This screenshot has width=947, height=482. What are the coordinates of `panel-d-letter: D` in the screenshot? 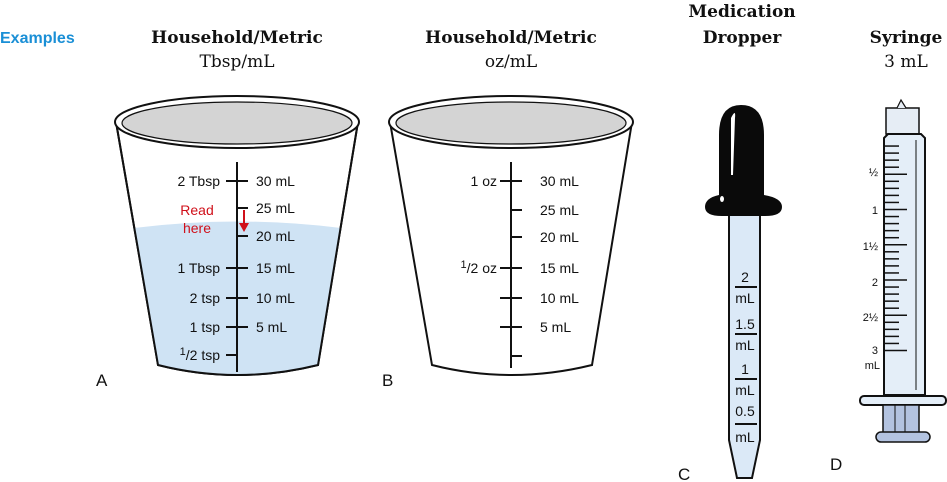 It's located at (836, 464).